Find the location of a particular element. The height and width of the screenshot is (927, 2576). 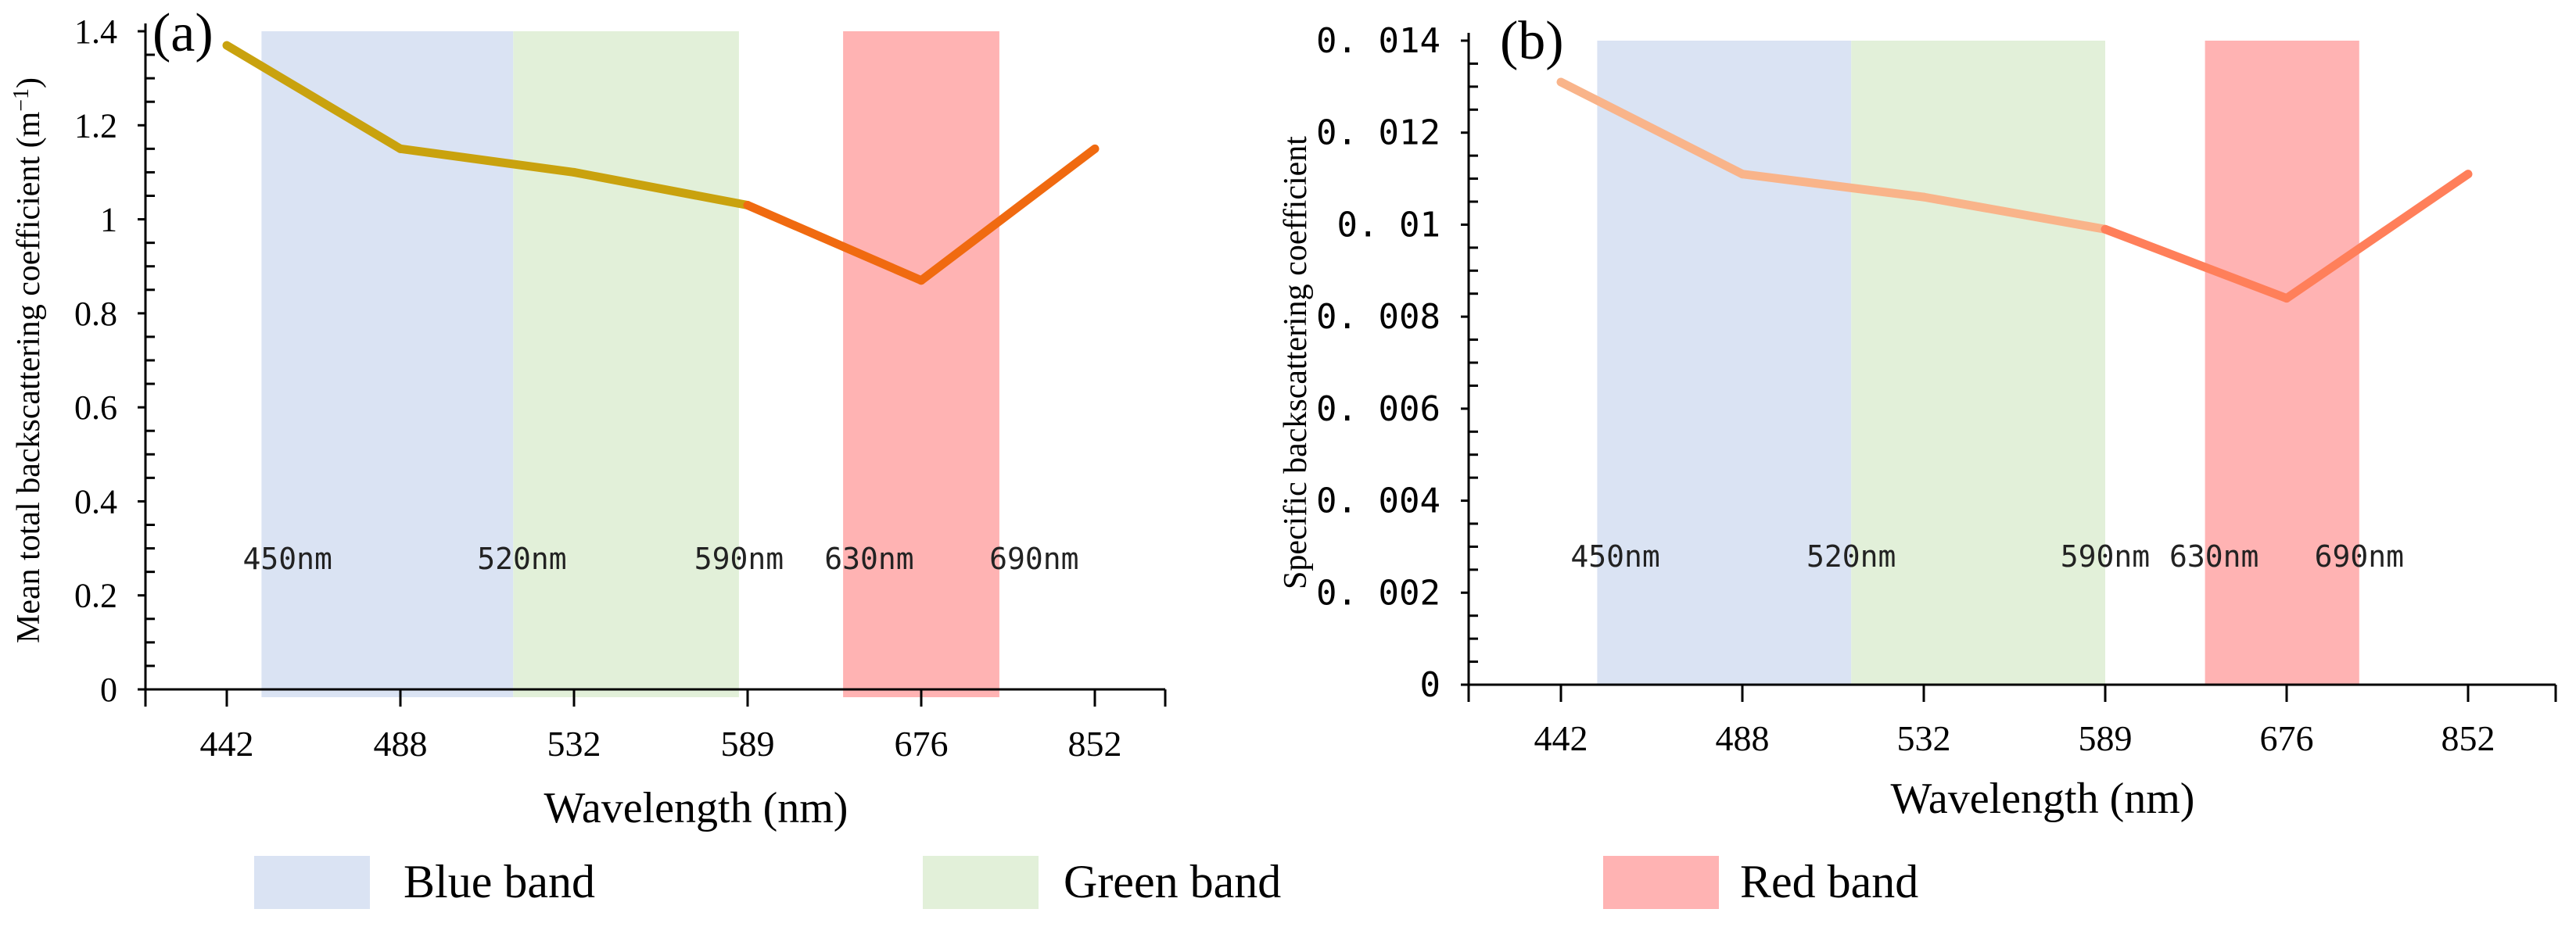

legend-label: Red band is located at coordinates (1829, 881).